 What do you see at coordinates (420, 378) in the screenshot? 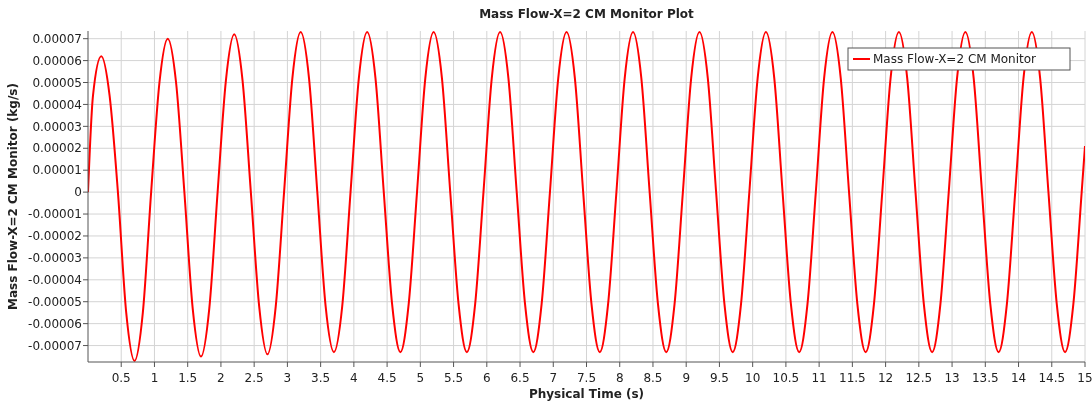
I see `x-tick-label: 5` at bounding box center [420, 378].